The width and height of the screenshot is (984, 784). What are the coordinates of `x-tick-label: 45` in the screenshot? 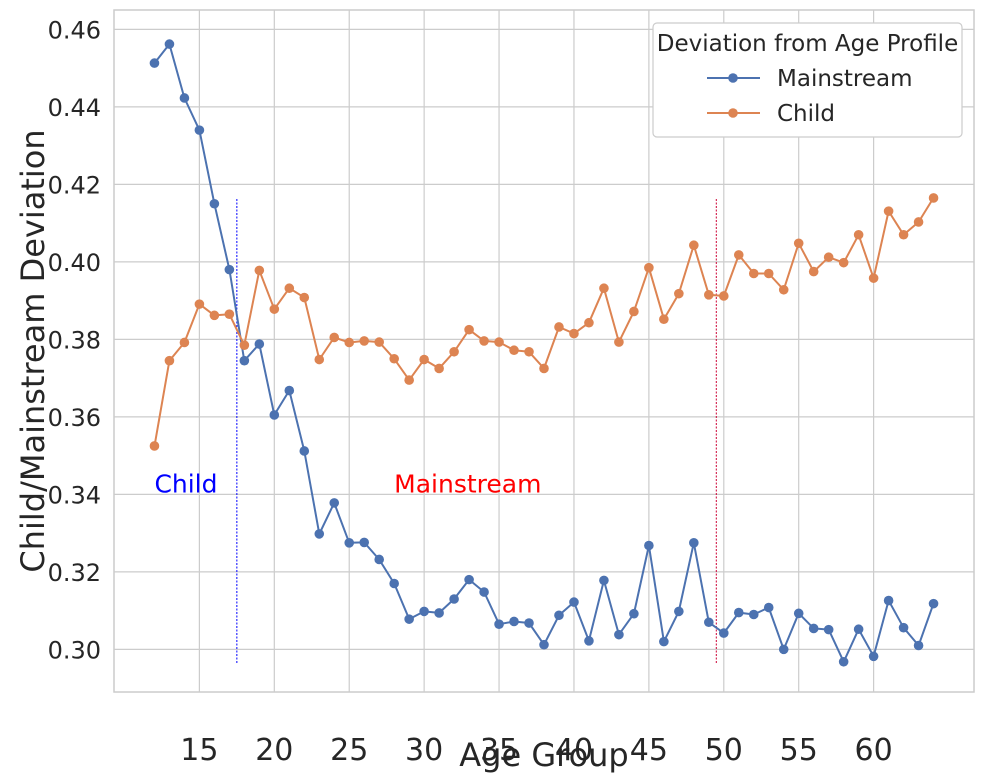 It's located at (649, 750).